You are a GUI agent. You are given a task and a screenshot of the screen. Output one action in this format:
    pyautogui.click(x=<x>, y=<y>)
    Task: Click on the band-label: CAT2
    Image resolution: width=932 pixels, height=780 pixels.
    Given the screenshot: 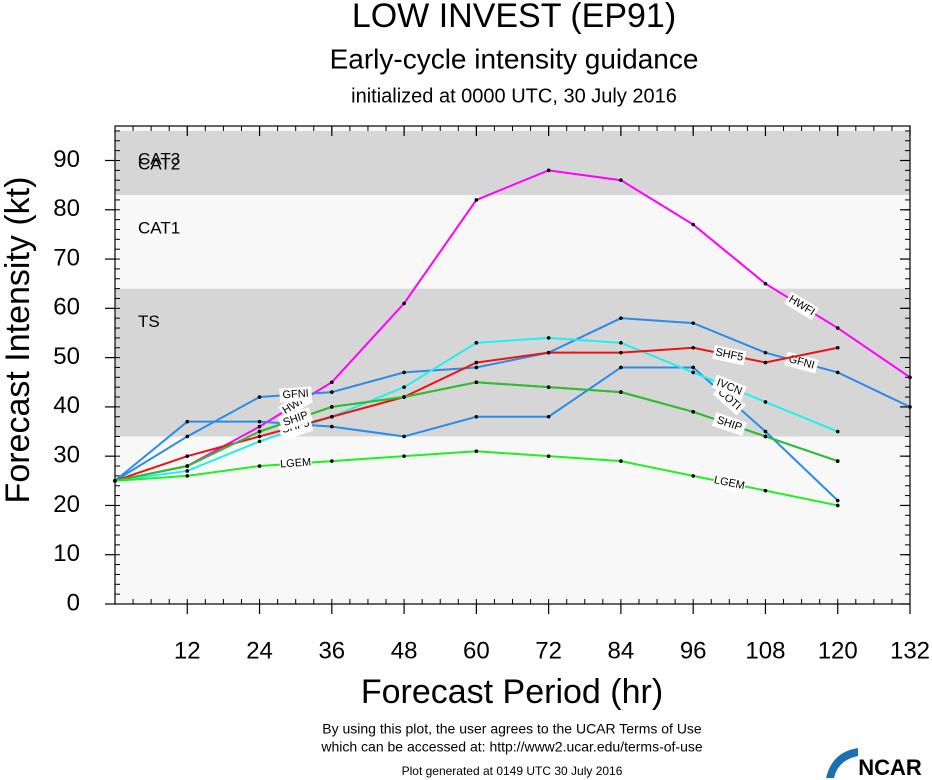 What is the action you would take?
    pyautogui.click(x=159, y=163)
    